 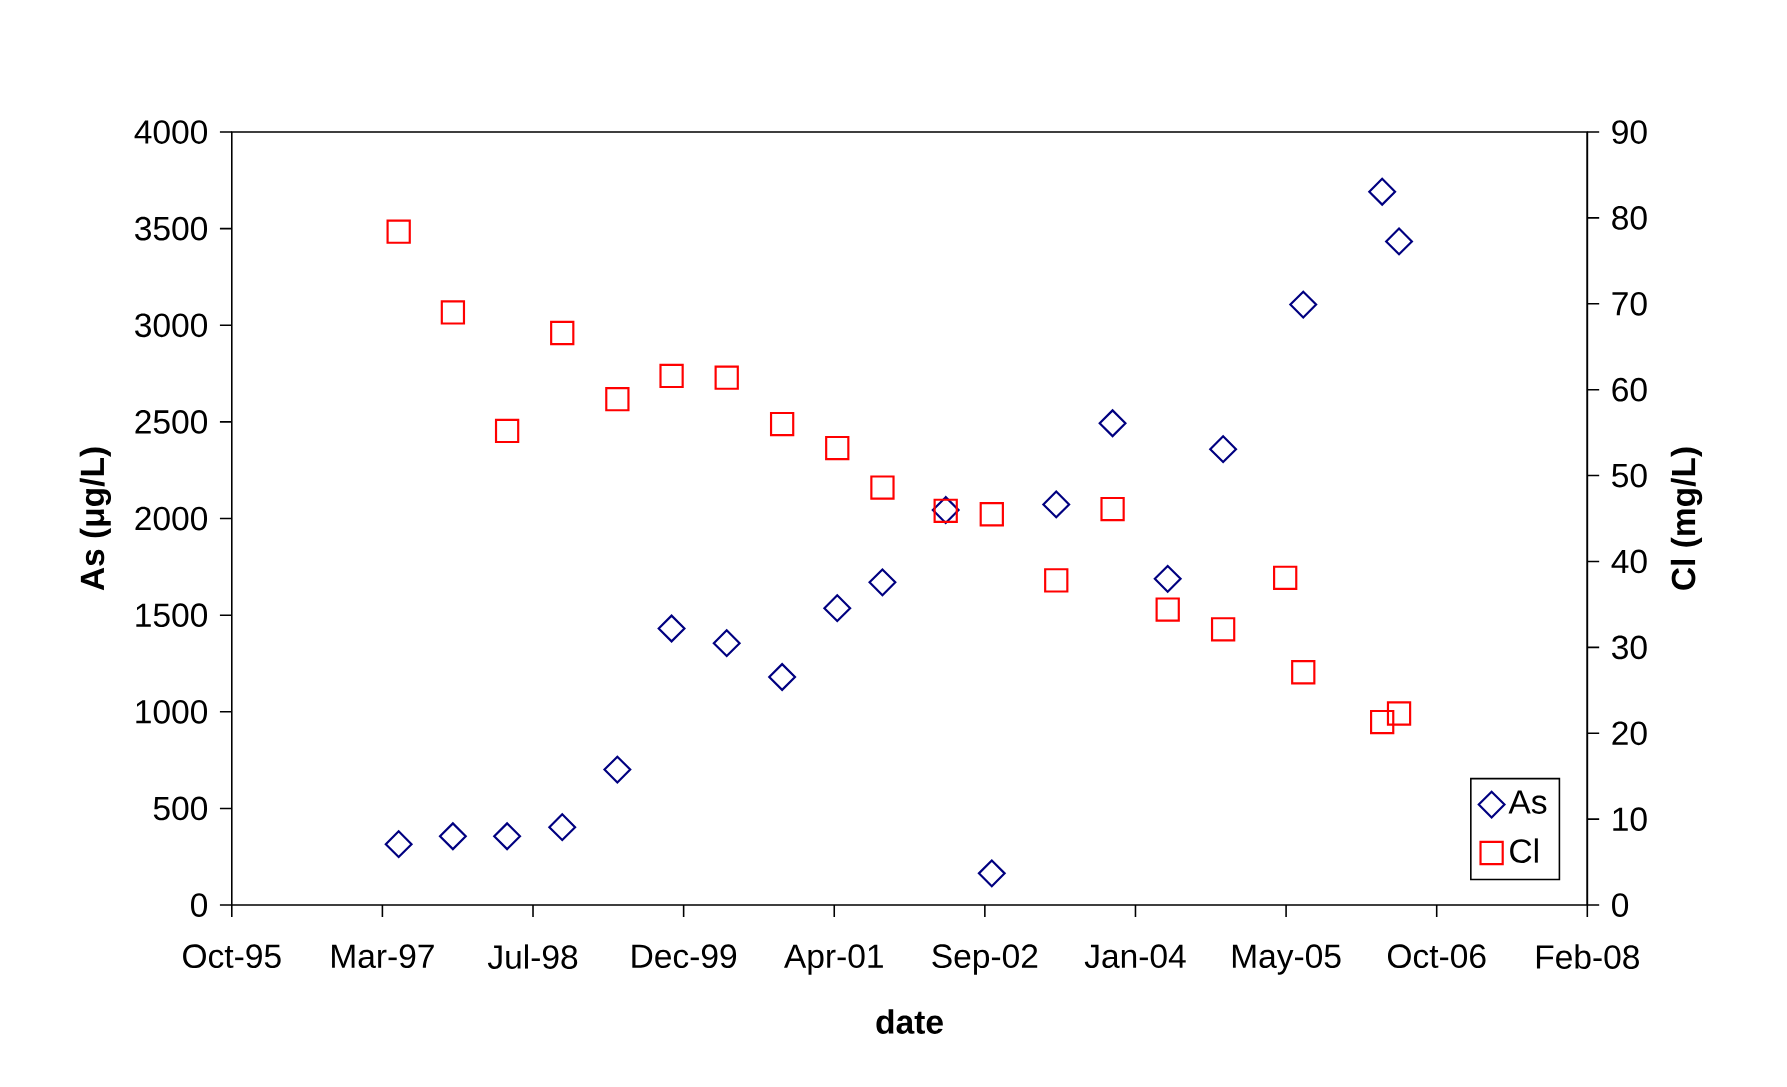 What do you see at coordinates (1629, 218) in the screenshot?
I see `y2-tick-label: 80` at bounding box center [1629, 218].